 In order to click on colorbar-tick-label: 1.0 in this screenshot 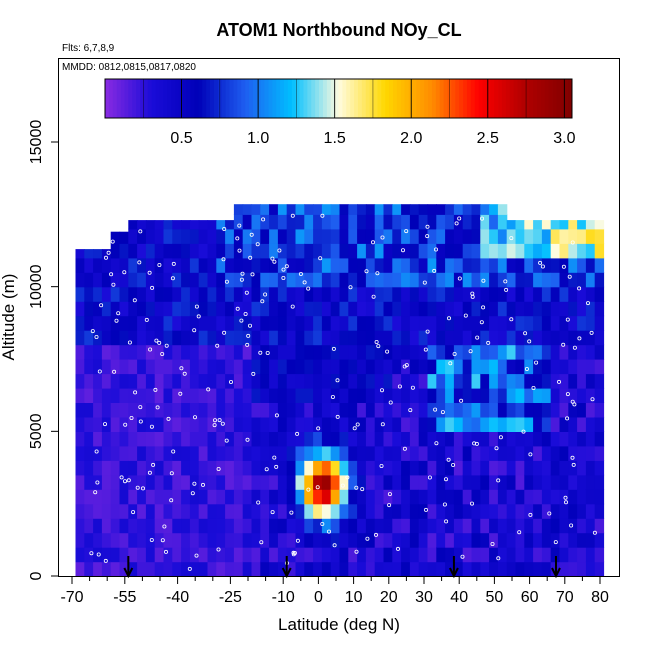, I will do `click(258, 138)`.